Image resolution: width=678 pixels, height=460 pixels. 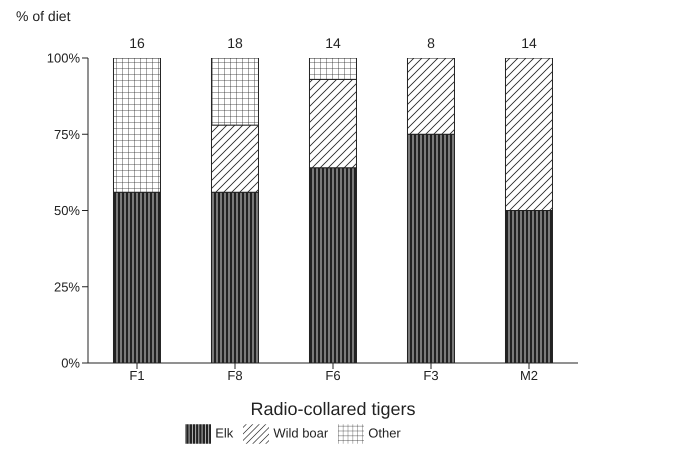 What do you see at coordinates (67, 134) in the screenshot?
I see `y-tick-label: 75%` at bounding box center [67, 134].